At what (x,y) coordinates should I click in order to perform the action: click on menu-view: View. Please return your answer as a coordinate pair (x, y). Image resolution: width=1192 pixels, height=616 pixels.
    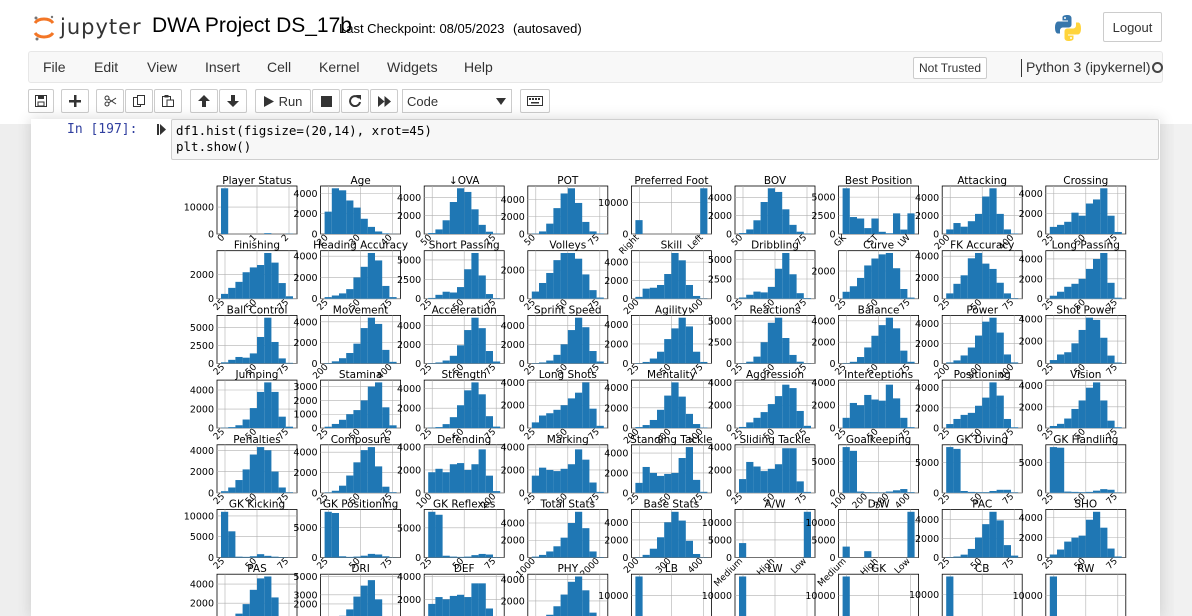
    Looking at the image, I should click on (162, 67).